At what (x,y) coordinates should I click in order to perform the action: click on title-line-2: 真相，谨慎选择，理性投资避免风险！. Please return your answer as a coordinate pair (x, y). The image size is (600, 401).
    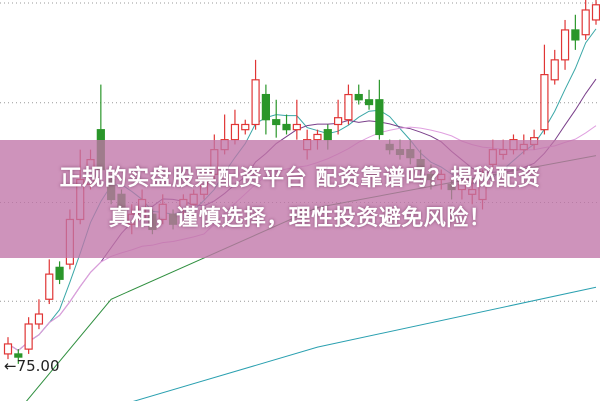
    Looking at the image, I should click on (300, 218).